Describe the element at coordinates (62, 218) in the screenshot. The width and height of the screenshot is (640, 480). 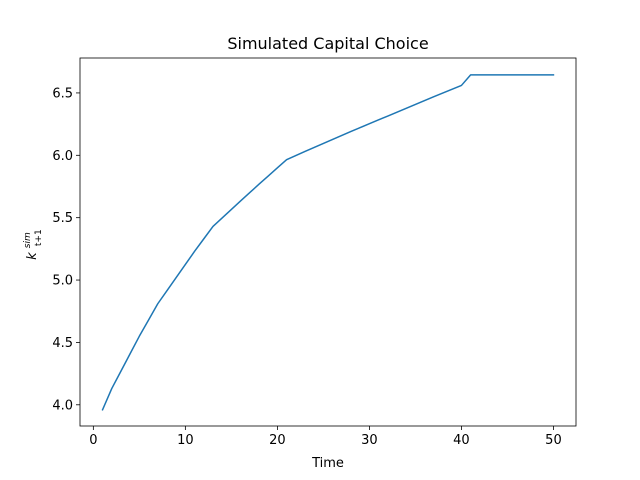
I see `y-tick-label: 5.5` at that location.